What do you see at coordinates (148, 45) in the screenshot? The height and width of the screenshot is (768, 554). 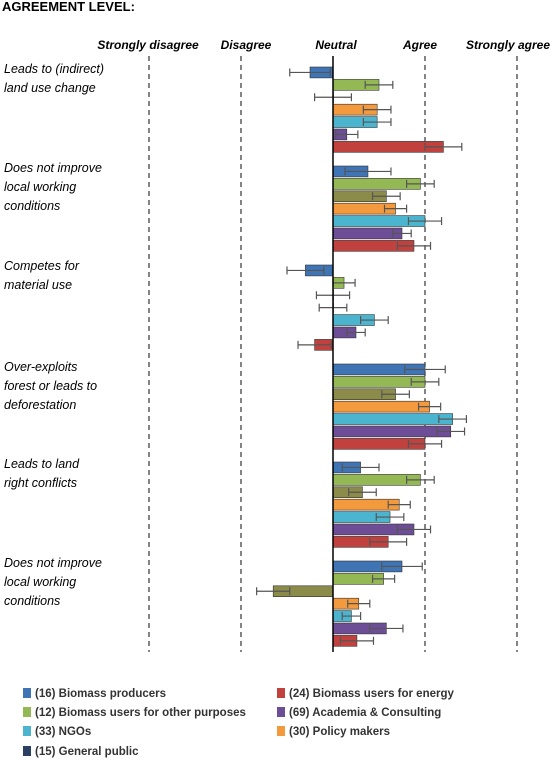 I see `scale-label: Strongly disagree` at bounding box center [148, 45].